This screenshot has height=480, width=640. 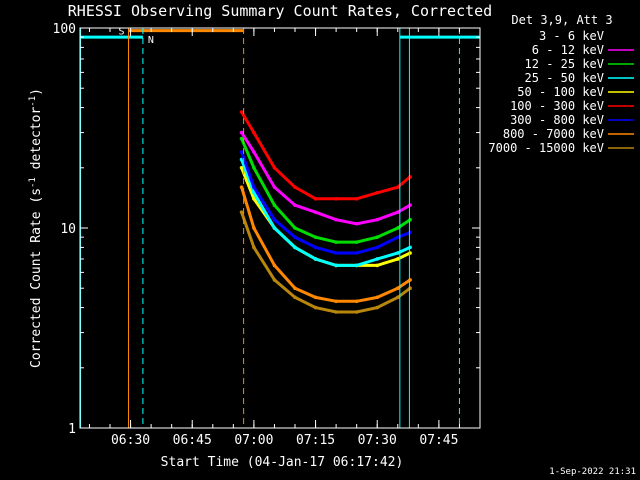 I want to click on legend-entry-label: 7000 - 15000 keV, so click(x=546, y=148).